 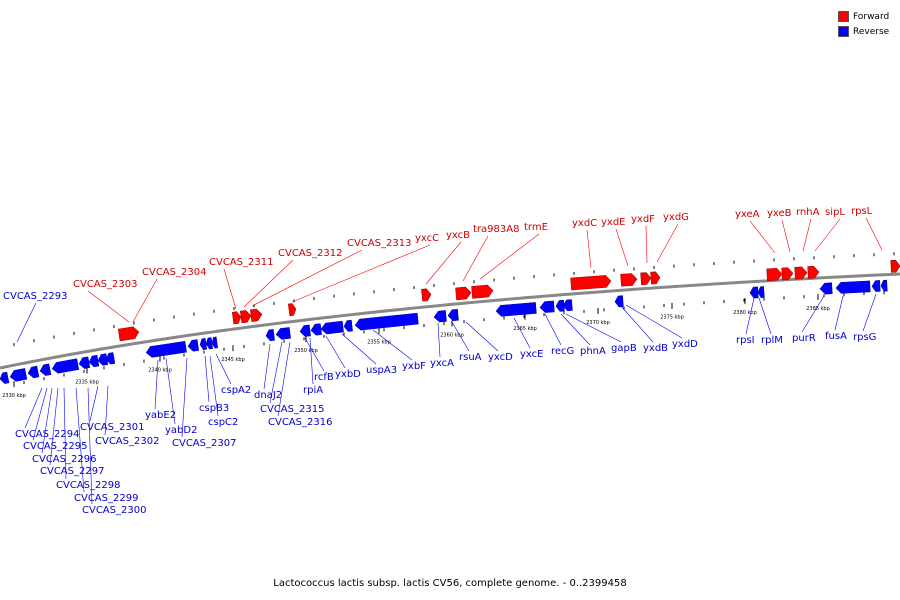 What do you see at coordinates (414, 366) in the screenshot?
I see `reverse-gene-label: yxbF` at bounding box center [414, 366].